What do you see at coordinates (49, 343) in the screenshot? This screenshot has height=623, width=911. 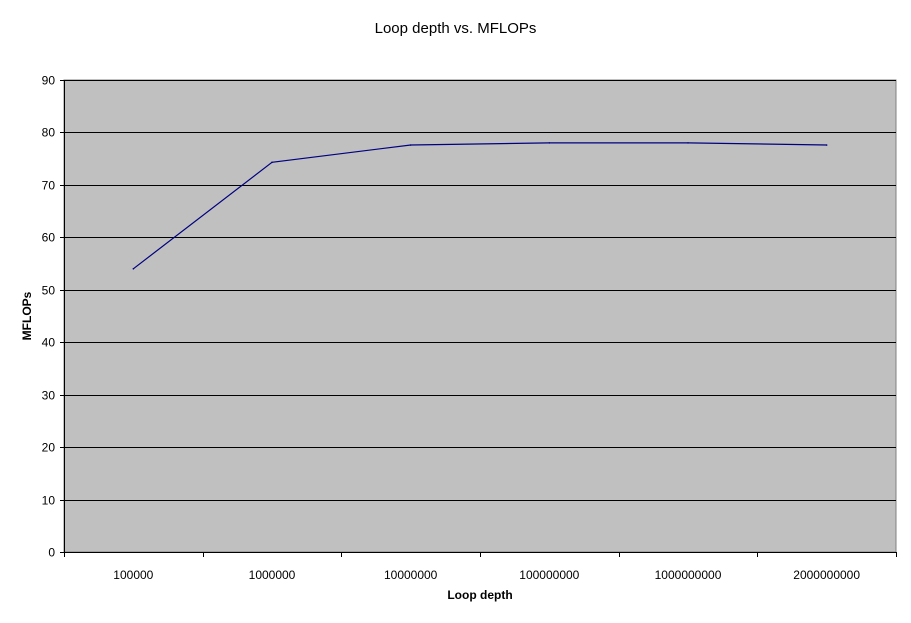 I see `y-tick-label: 40` at bounding box center [49, 343].